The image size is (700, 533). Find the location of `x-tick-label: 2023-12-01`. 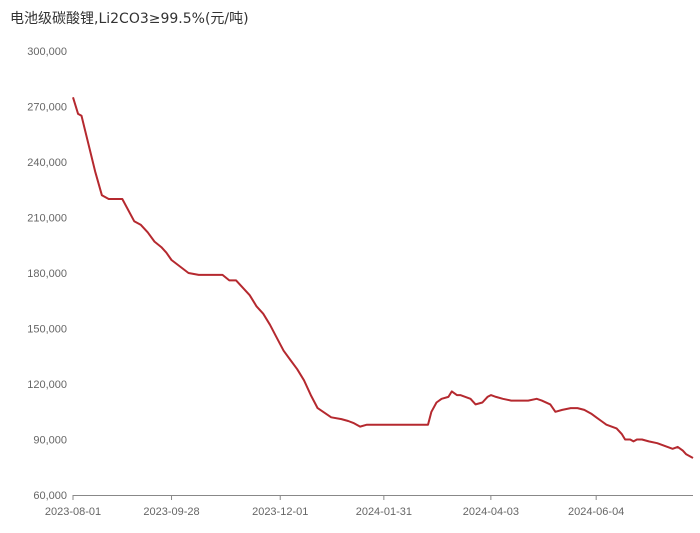

x-tick-label: 2023-12-01 is located at coordinates (280, 512).